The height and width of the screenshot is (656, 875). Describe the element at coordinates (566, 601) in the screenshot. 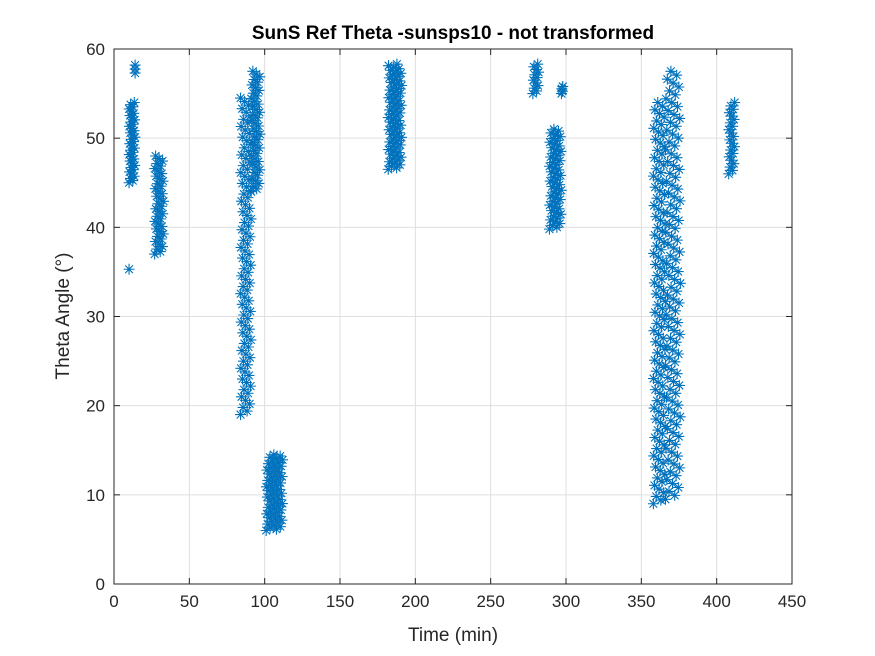

I see `x-tick-label: 300` at that location.